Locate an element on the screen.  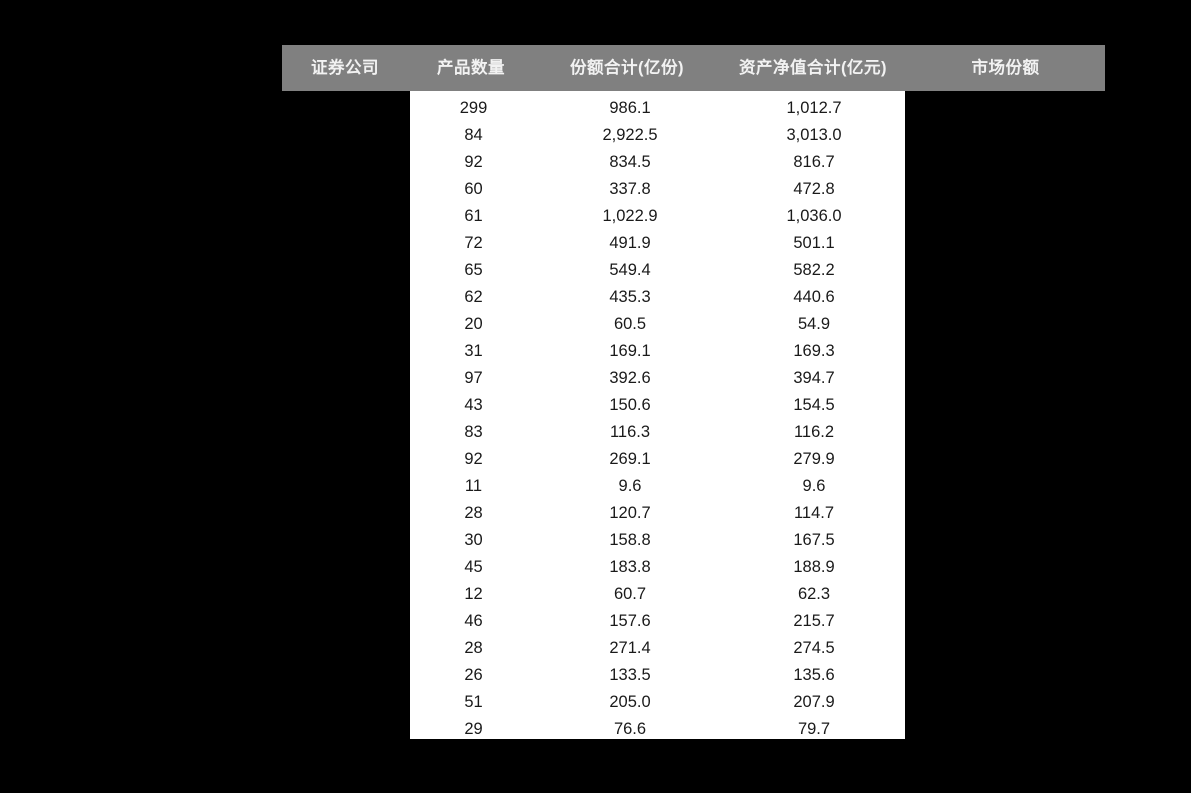
cell-total-nav: 816.7 is located at coordinates (814, 162).